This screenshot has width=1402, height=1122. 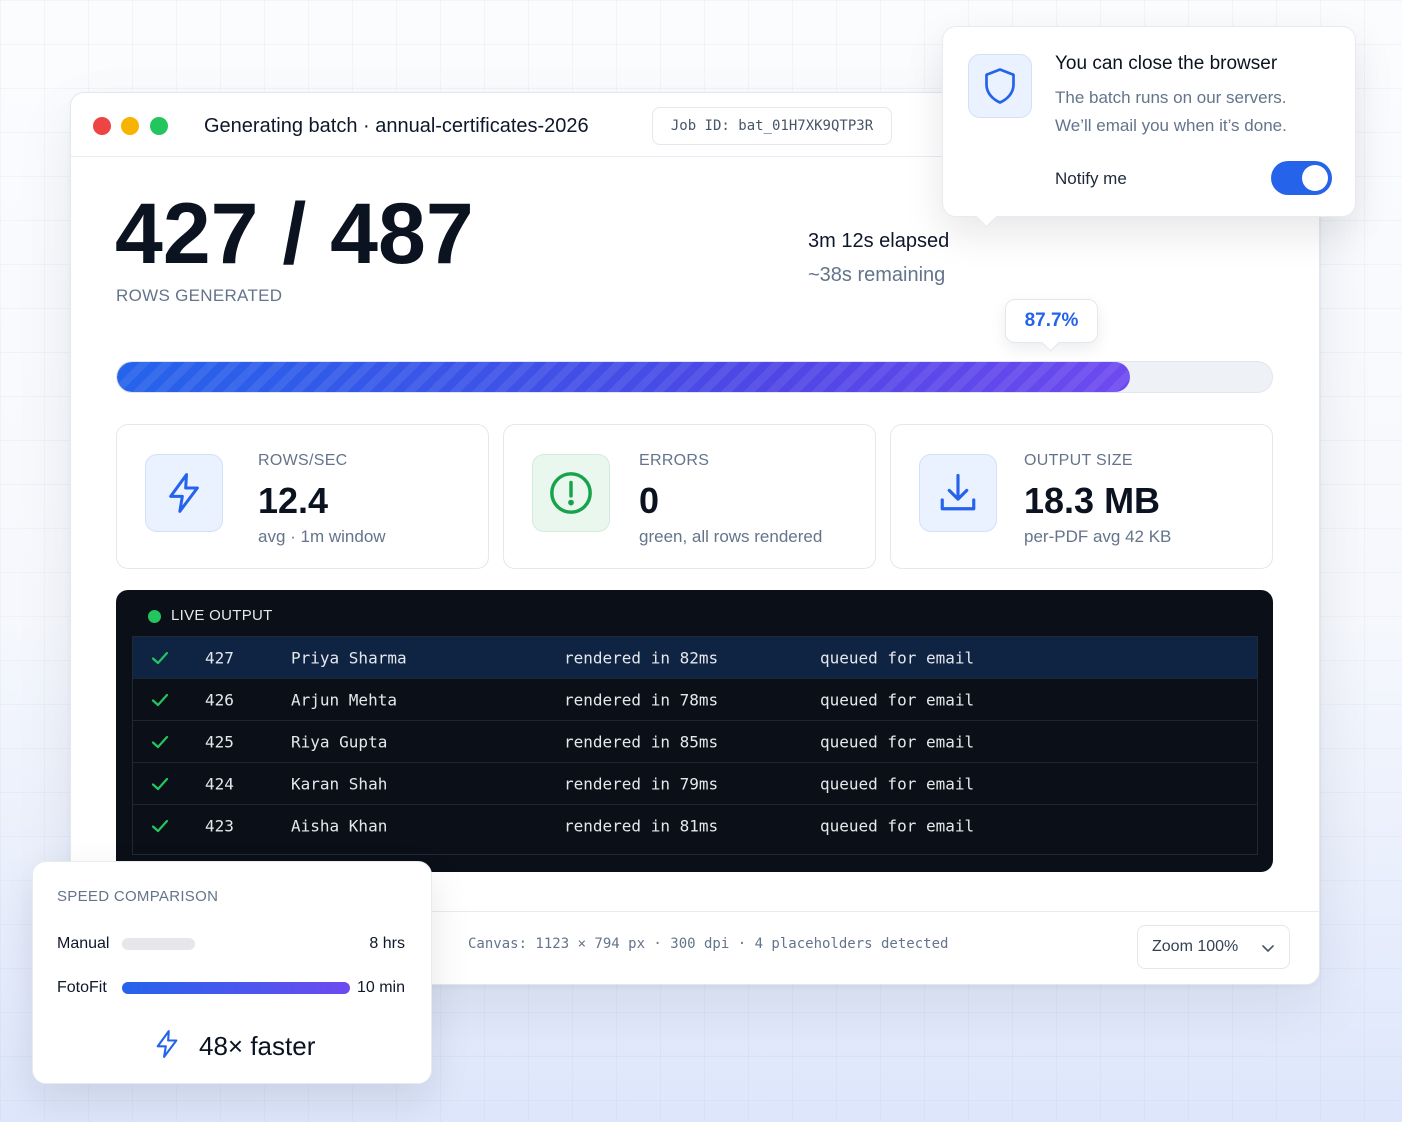 What do you see at coordinates (219, 657) in the screenshot?
I see `log-row-number: 427` at bounding box center [219, 657].